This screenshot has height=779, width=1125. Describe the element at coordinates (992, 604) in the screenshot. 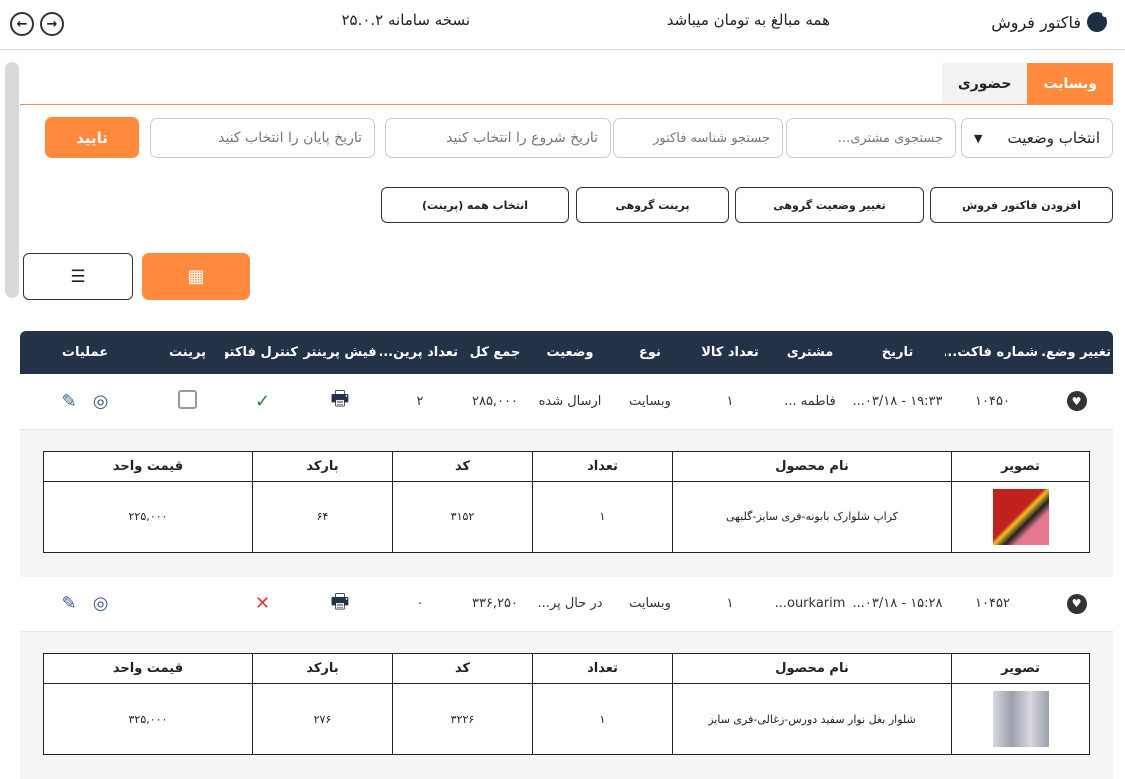

I see `invoice-number: ۱۰۴۵۲` at that location.